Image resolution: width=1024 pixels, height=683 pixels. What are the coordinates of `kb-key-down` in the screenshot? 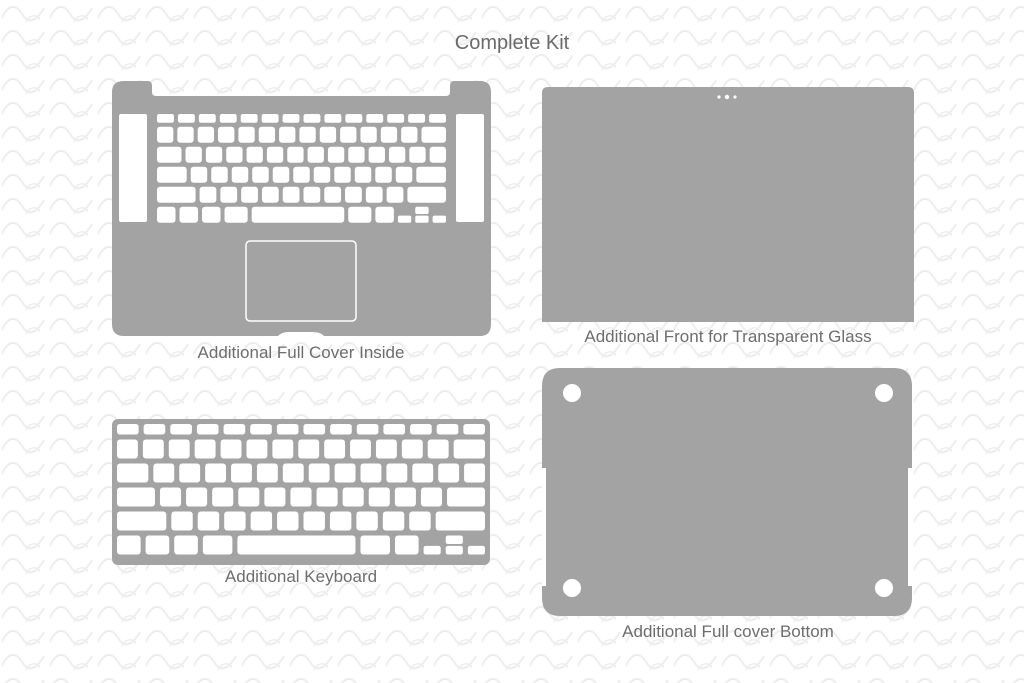 It's located at (454, 550).